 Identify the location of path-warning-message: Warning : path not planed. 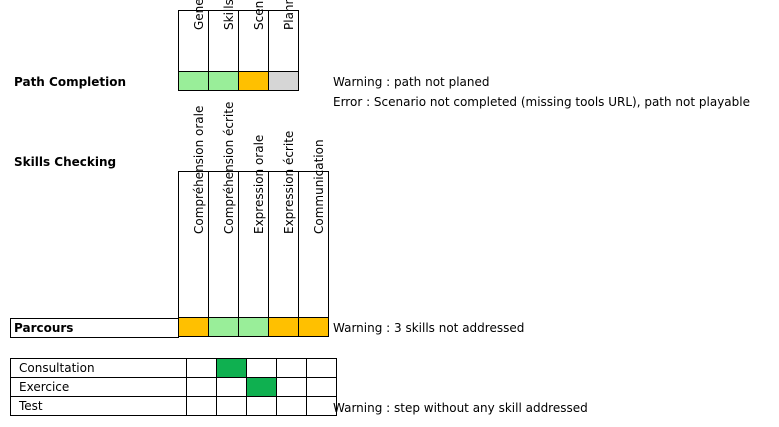
(411, 82).